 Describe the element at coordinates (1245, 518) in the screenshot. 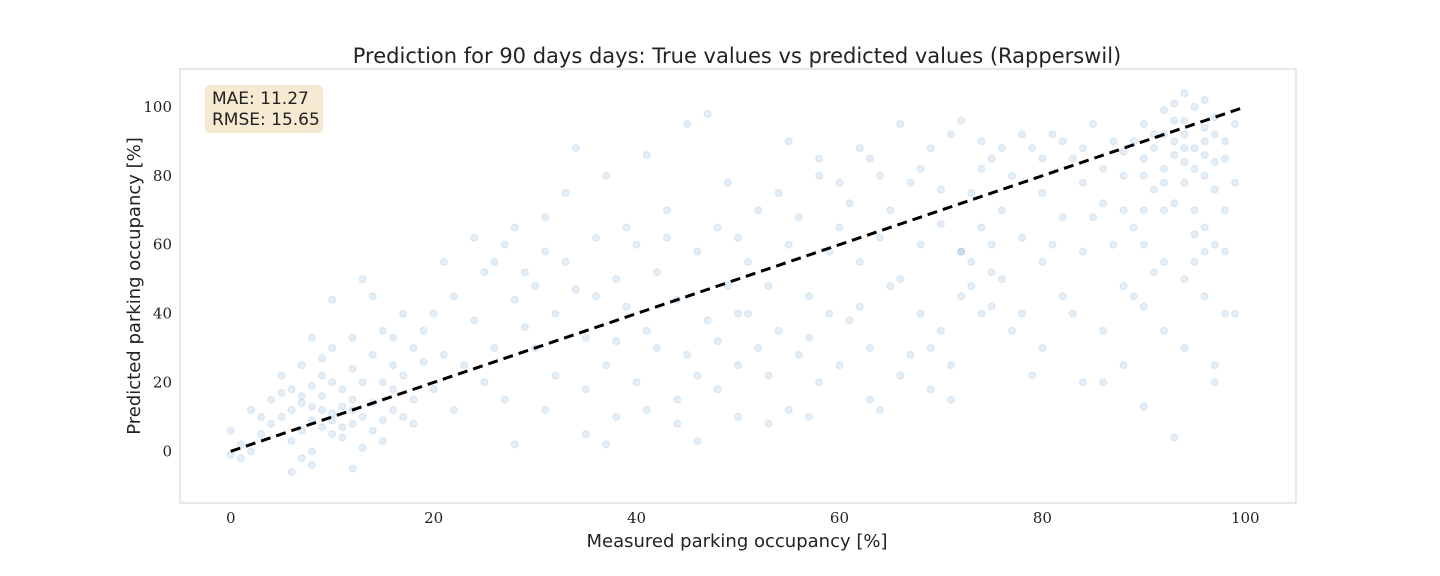

I see `x-tick-label: 100` at that location.